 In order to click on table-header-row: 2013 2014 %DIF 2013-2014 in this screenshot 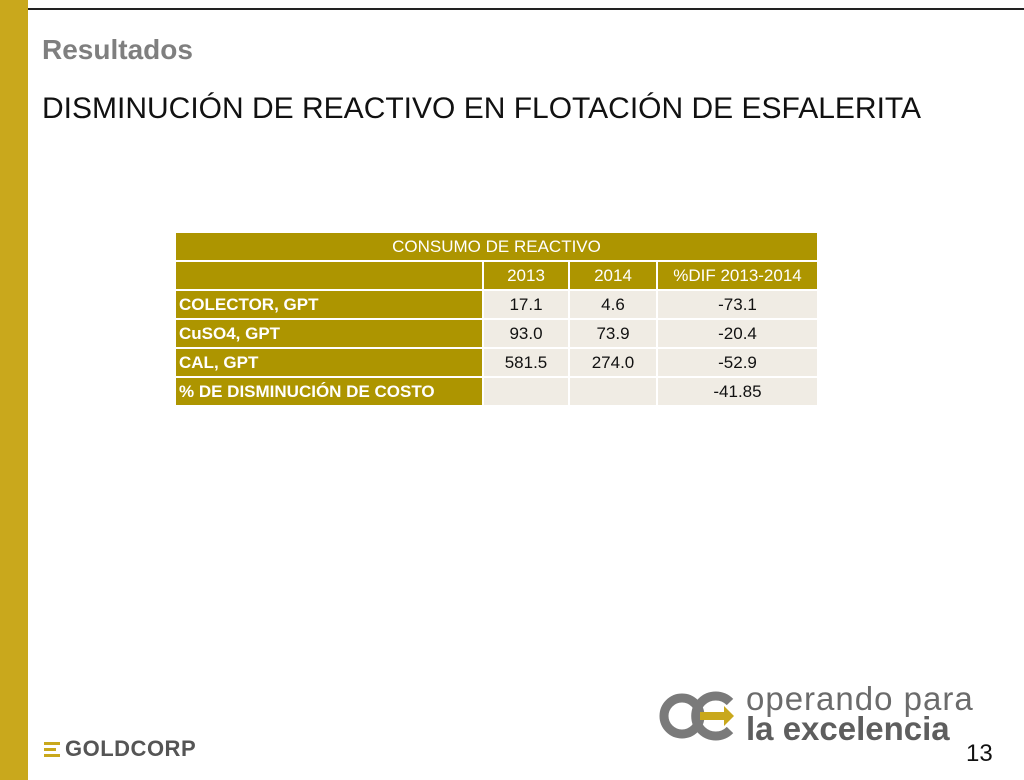, I will do `click(496, 275)`.